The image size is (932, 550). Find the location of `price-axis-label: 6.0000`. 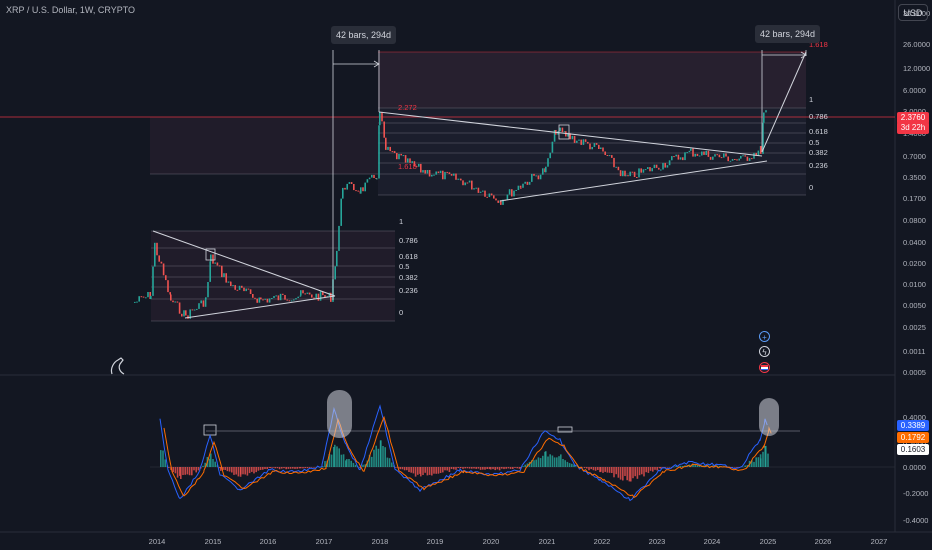

price-axis-label: 6.0000 is located at coordinates (914, 90).